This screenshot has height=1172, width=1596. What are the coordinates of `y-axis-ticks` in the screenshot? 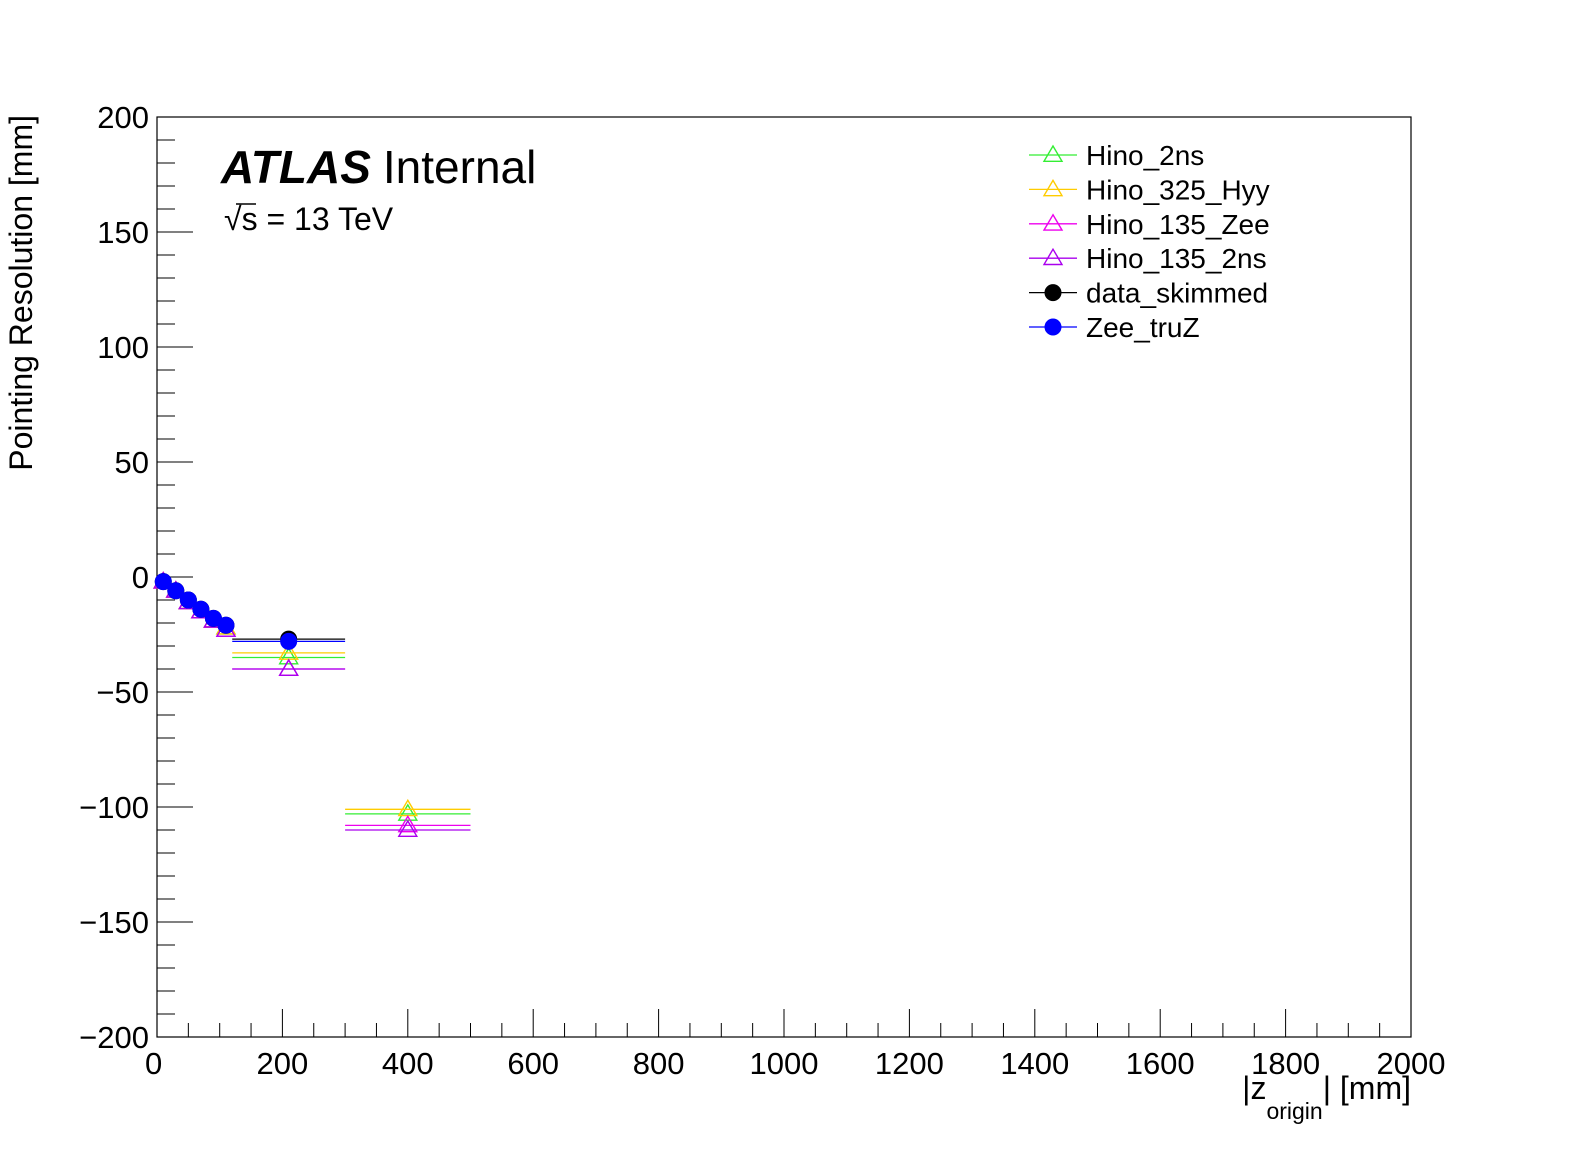 It's located at (175, 577).